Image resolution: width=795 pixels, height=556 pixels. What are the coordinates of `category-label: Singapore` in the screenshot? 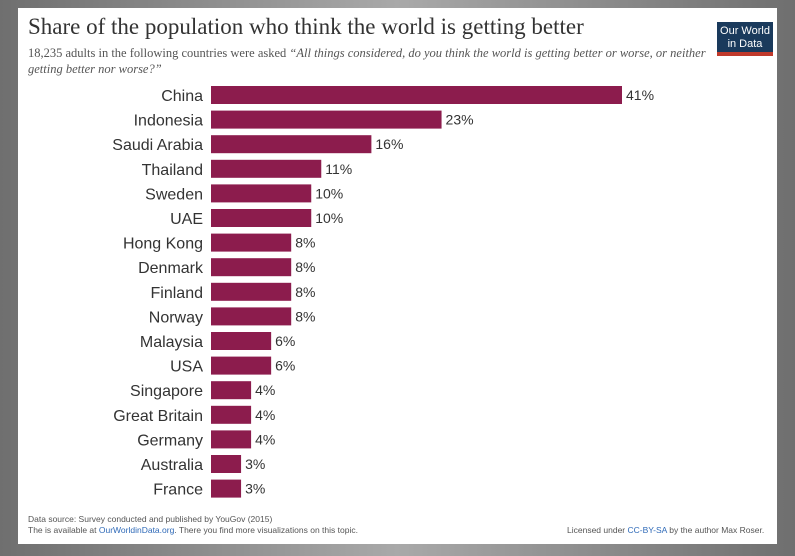 It's located at (166, 391).